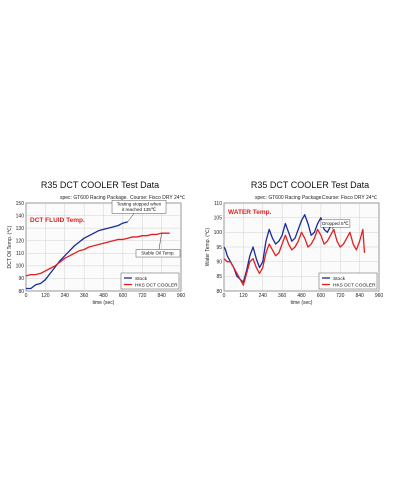 The height and width of the screenshot is (489, 400). I want to click on annotation-text: Stable Oil Temp., so click(158, 253).